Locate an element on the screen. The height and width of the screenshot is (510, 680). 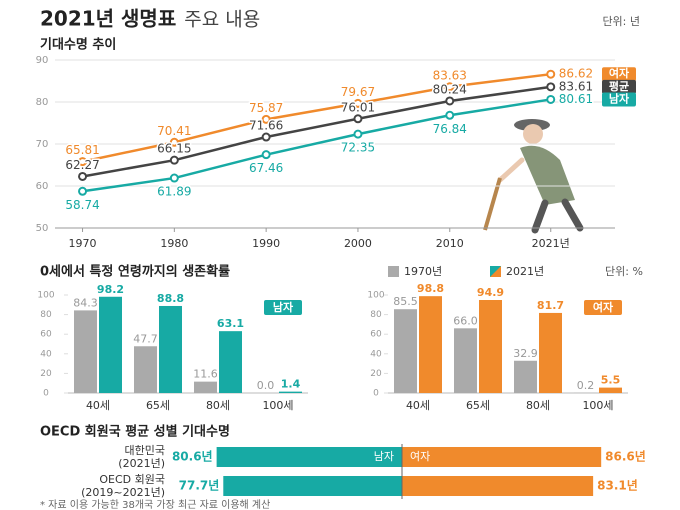
data-label: 58.74 is located at coordinates (82, 205).